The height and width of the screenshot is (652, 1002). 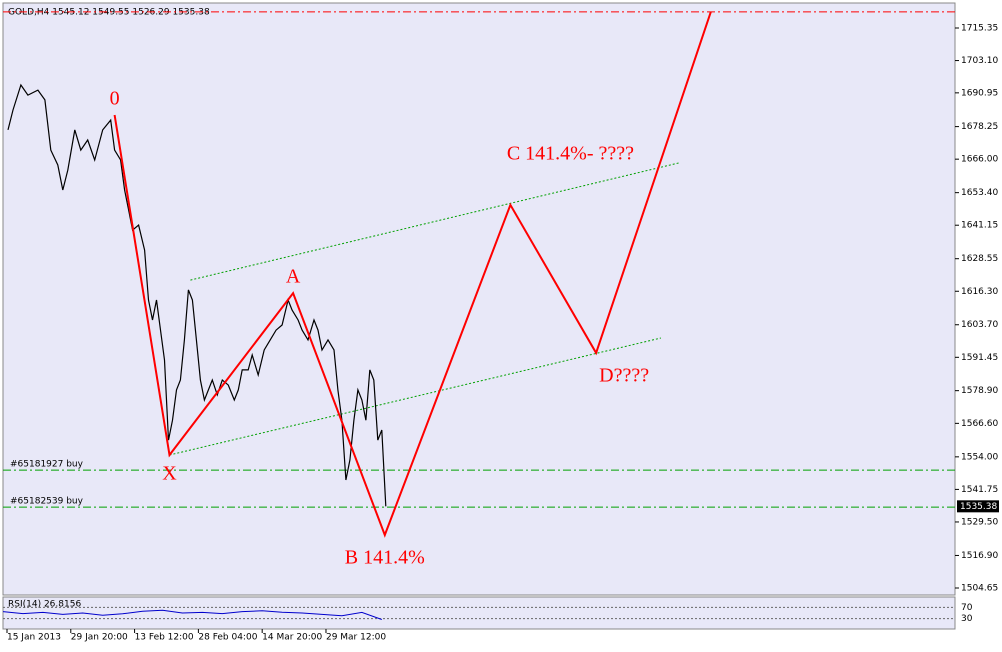 What do you see at coordinates (979, 391) in the screenshot?
I see `y-tick-label: 1578.90` at bounding box center [979, 391].